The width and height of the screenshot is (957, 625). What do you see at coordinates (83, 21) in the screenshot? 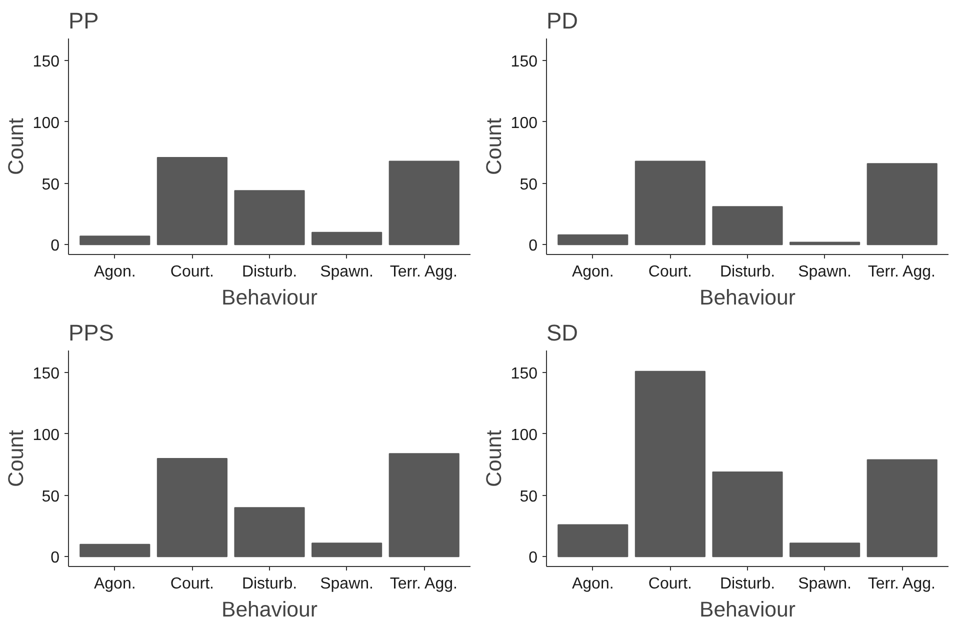
I see `chart-title: PP` at bounding box center [83, 21].